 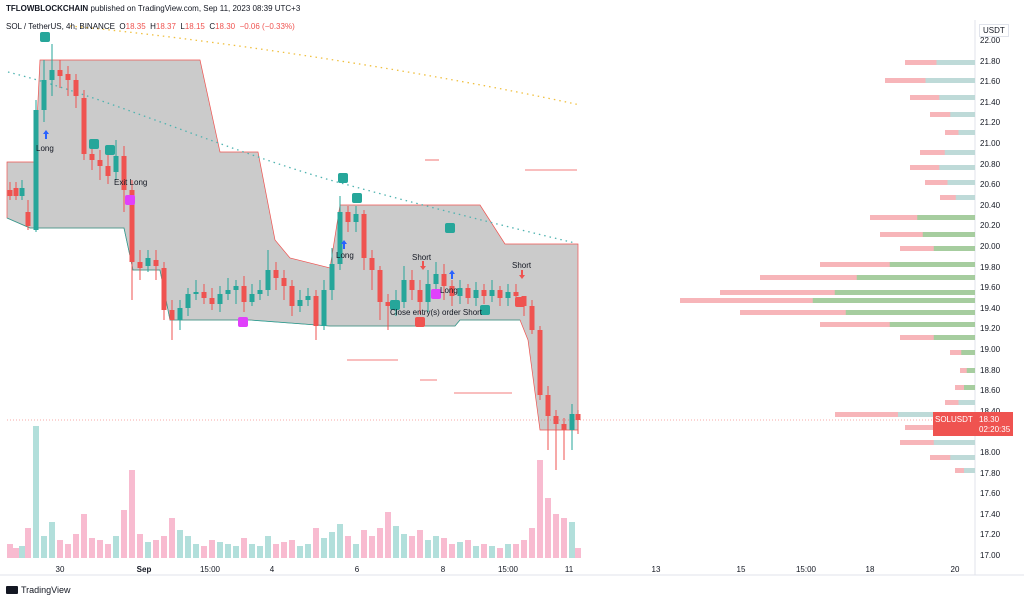 What do you see at coordinates (60, 569) in the screenshot?
I see `time-tick-label: 30` at bounding box center [60, 569].